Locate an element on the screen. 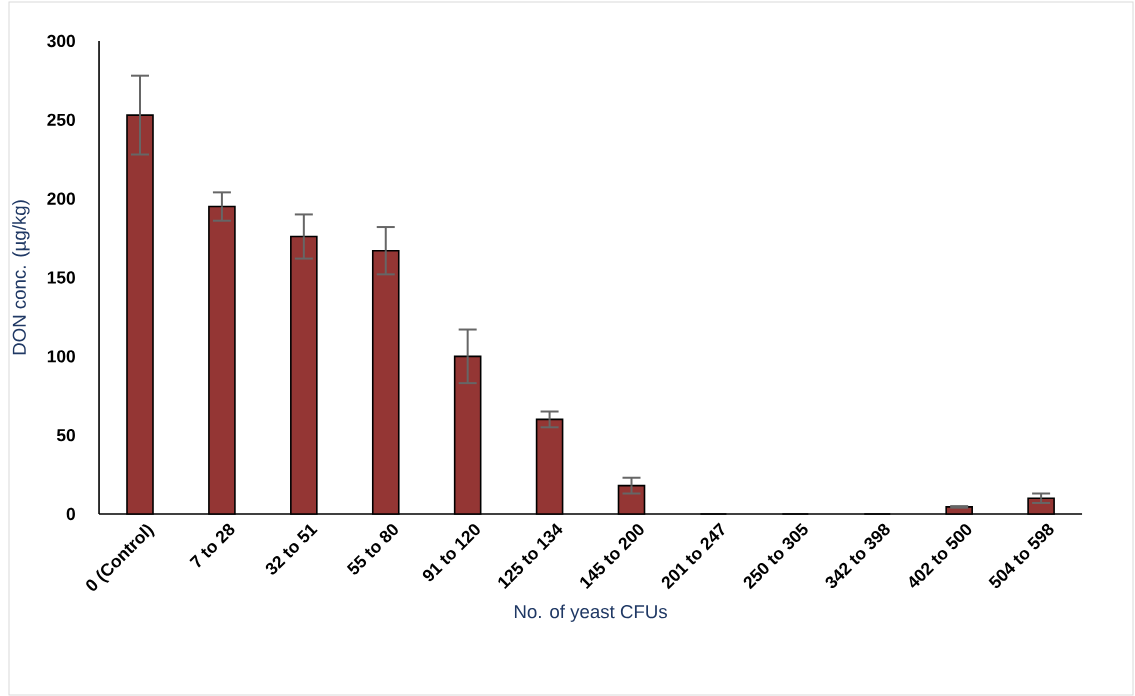 This screenshot has width=1135, height=696. x-tick-label: 125 to 134 is located at coordinates (530, 556).